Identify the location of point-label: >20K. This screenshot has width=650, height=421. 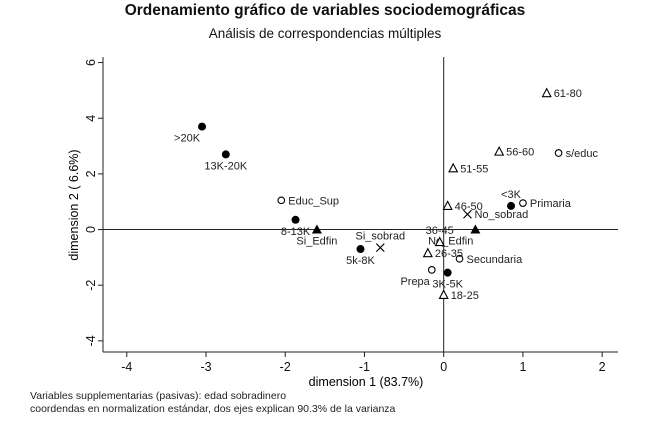
(187, 139).